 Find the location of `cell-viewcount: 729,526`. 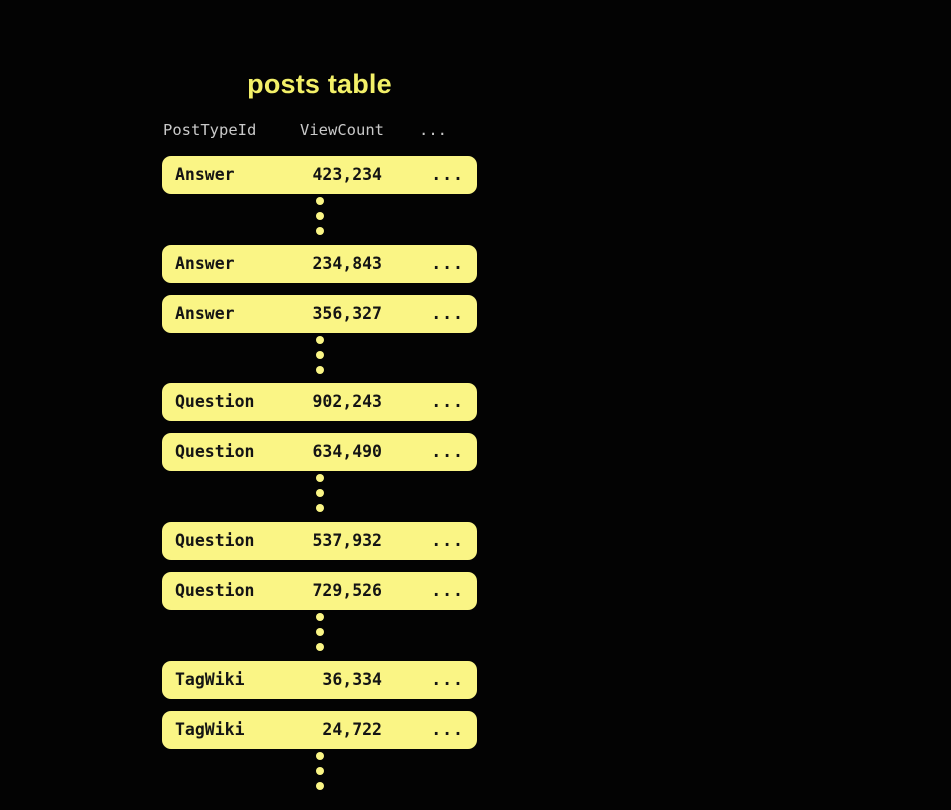

cell-viewcount: 729,526 is located at coordinates (347, 590).